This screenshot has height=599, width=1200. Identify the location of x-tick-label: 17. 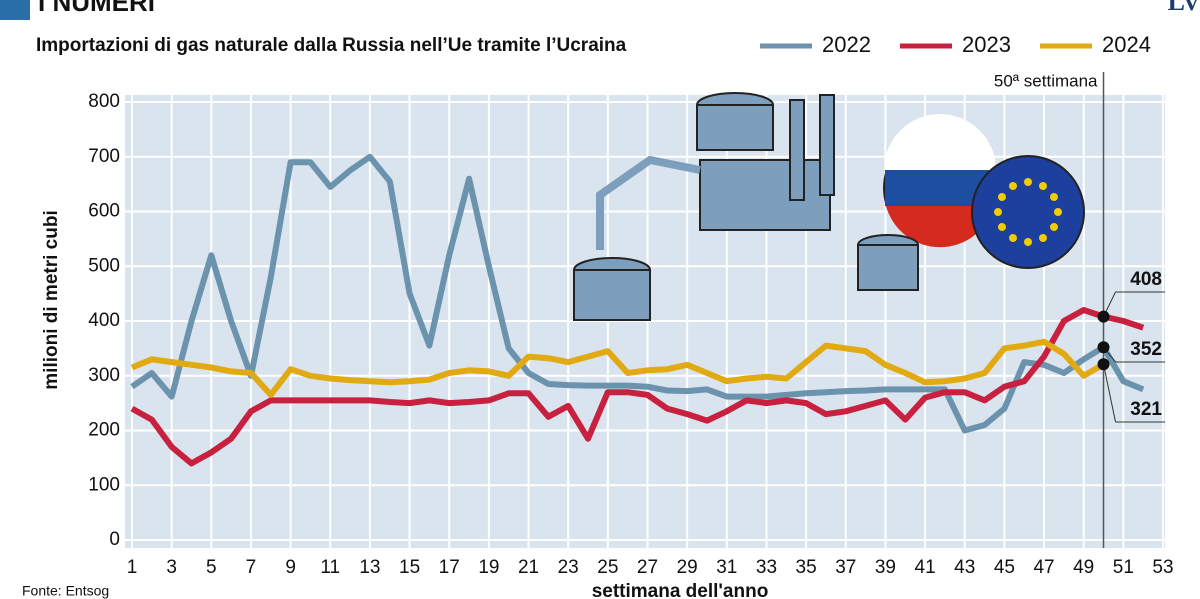
(449, 567).